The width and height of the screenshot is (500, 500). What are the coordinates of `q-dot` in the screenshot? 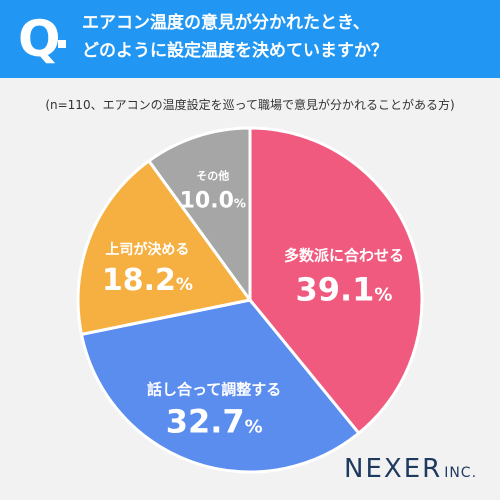 It's located at (62, 44).